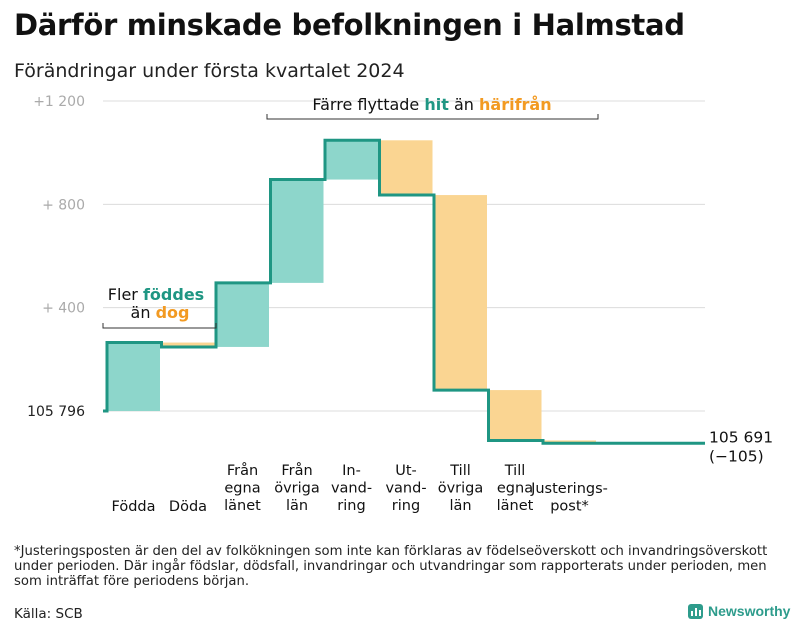 The height and width of the screenshot is (625, 800). I want to click on category-label: Till egna länet, so click(515, 488).